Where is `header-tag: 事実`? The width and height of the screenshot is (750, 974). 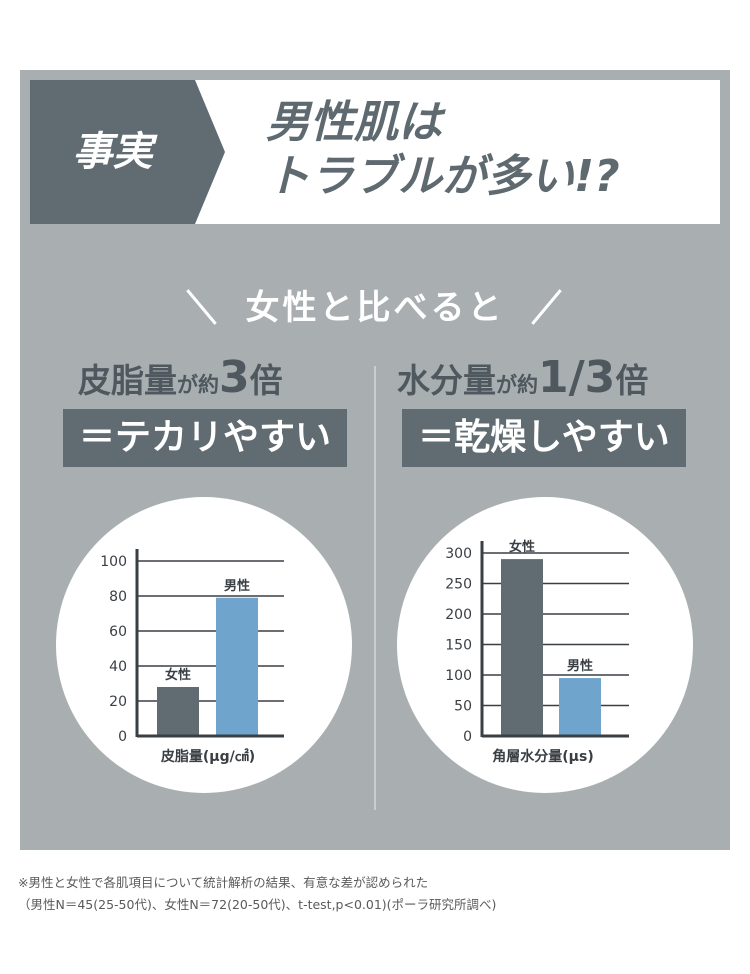
header-tag: 事実 is located at coordinates (112, 152).